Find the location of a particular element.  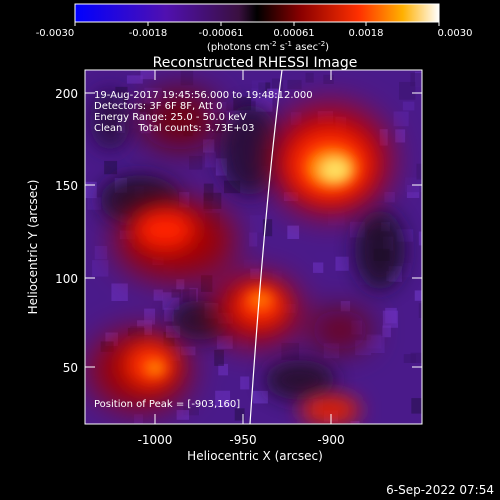

colorbar-tick: 0.0030 is located at coordinates (455, 33).